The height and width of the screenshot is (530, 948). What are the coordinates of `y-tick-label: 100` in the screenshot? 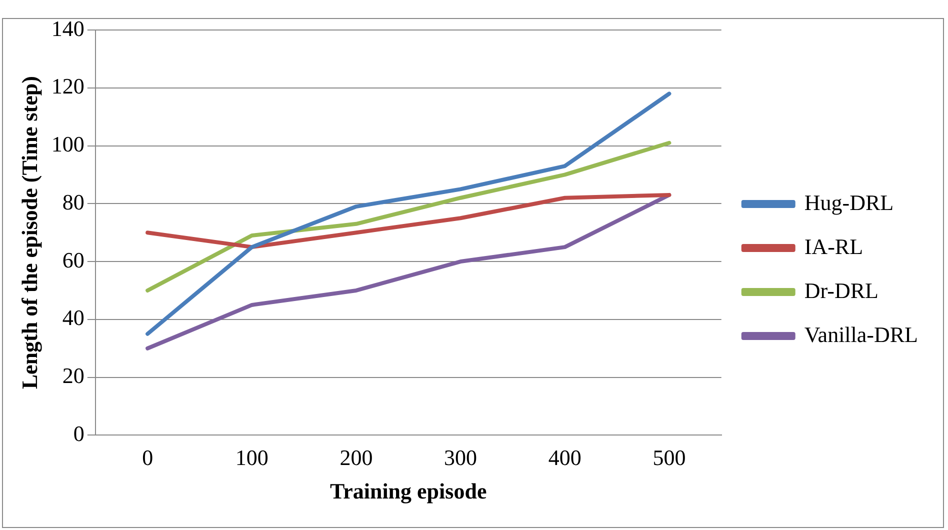 It's located at (67, 144).